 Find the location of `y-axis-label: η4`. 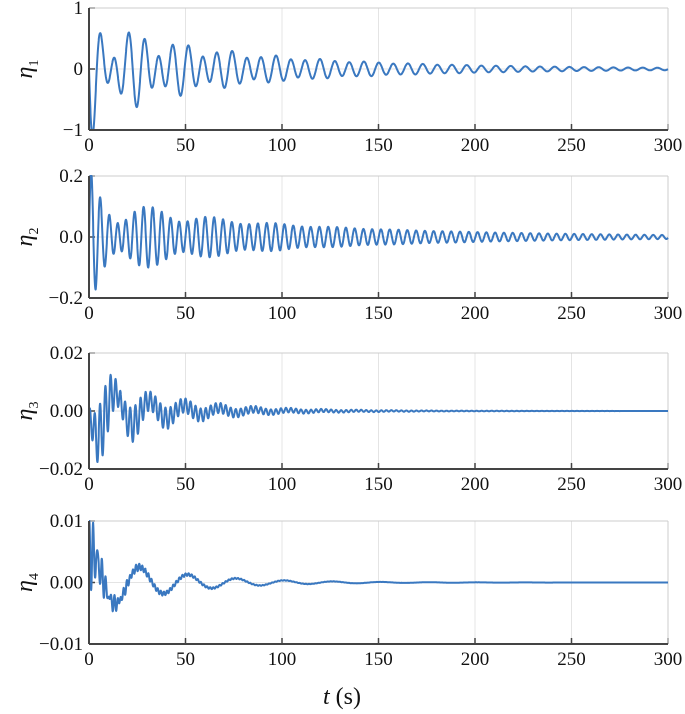

y-axis-label: η4 is located at coordinates (27, 582).